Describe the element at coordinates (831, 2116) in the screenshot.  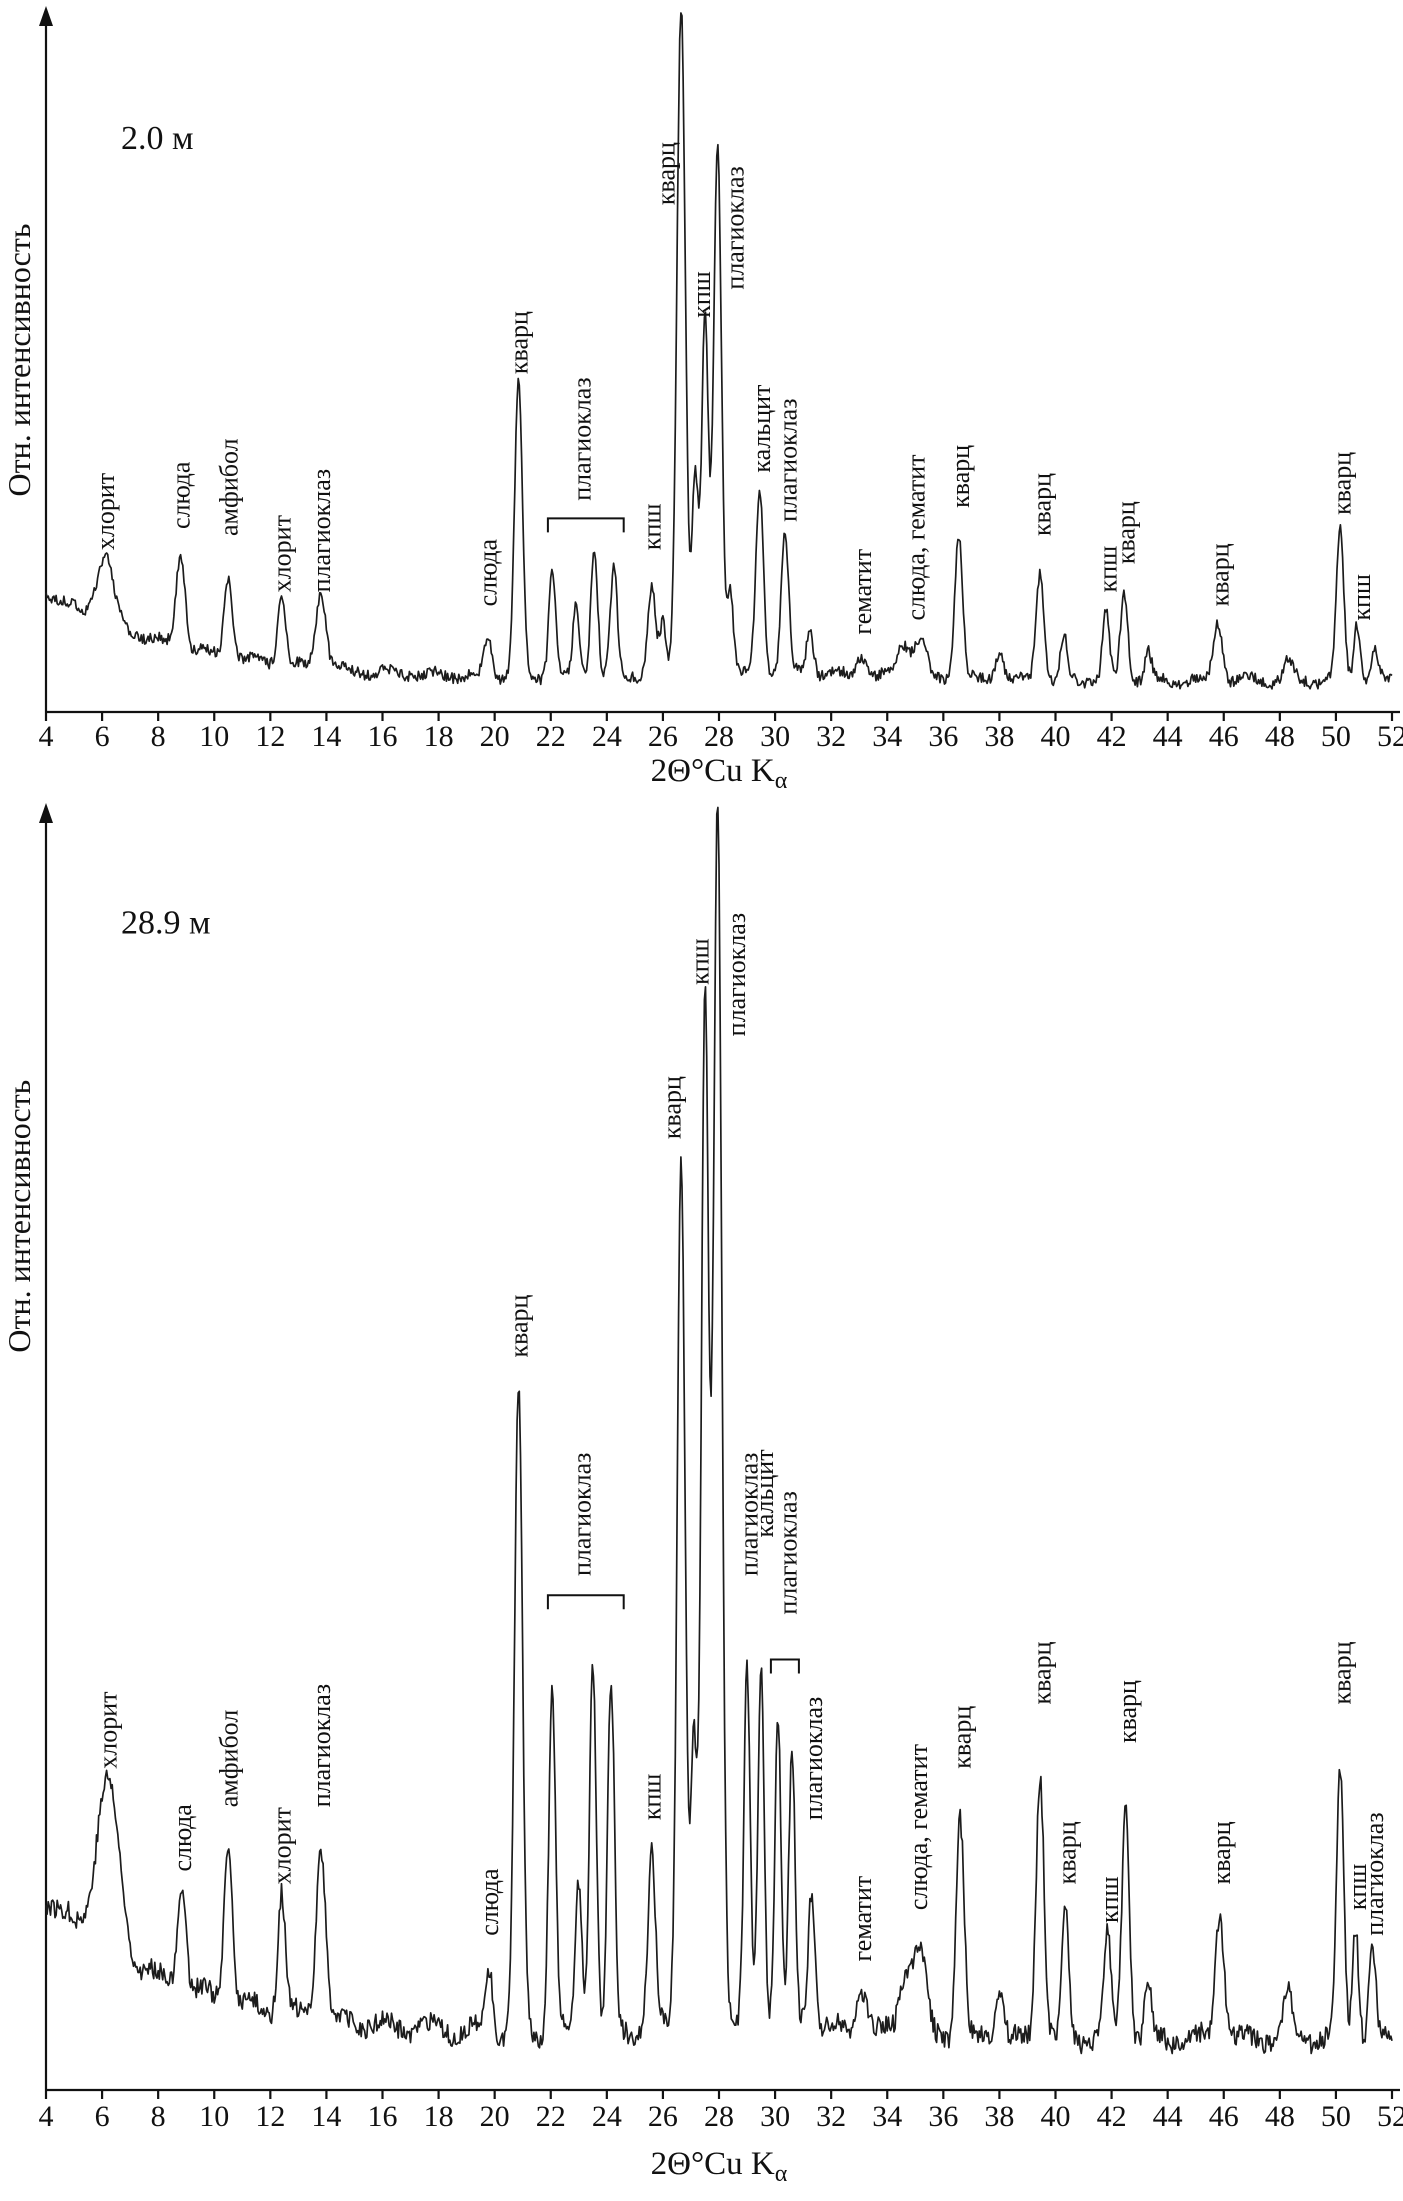
I see `x-tick-label: 32` at that location.